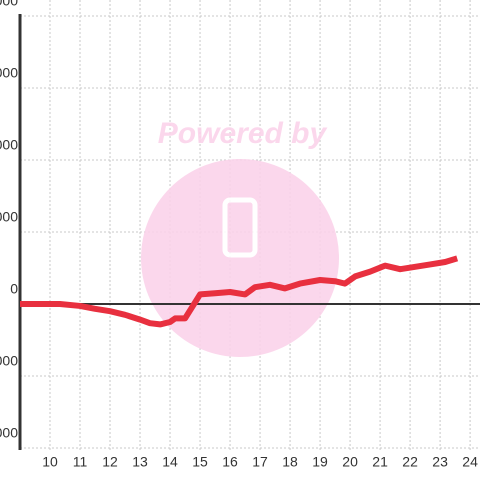  Describe the element at coordinates (350, 462) in the screenshot. I see `x-tick-label: 20` at that location.